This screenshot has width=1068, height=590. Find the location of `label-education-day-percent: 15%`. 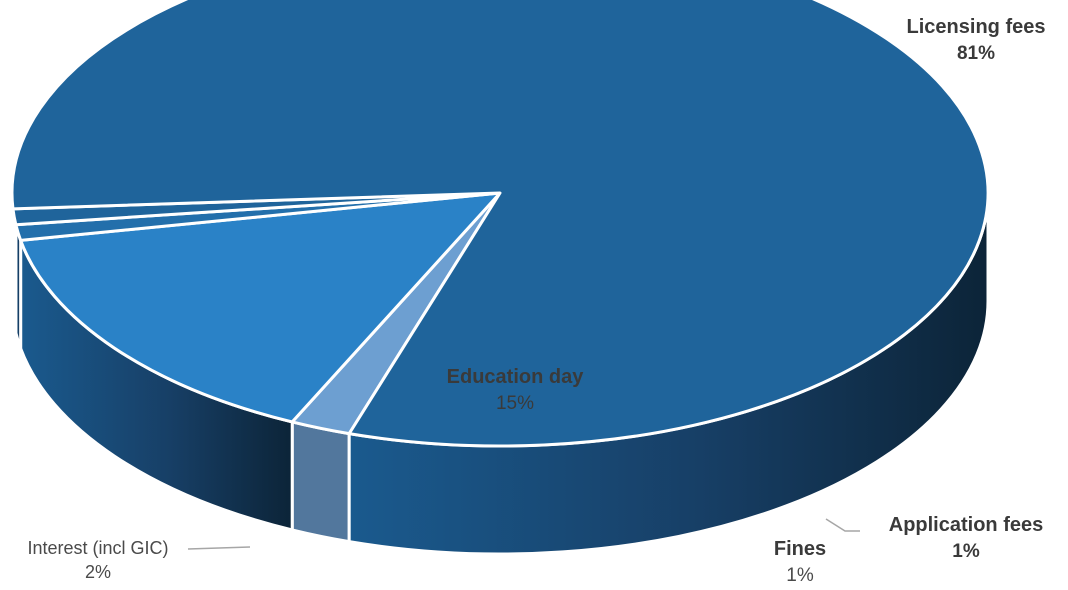

label-education-day-percent: 15% is located at coordinates (515, 403).